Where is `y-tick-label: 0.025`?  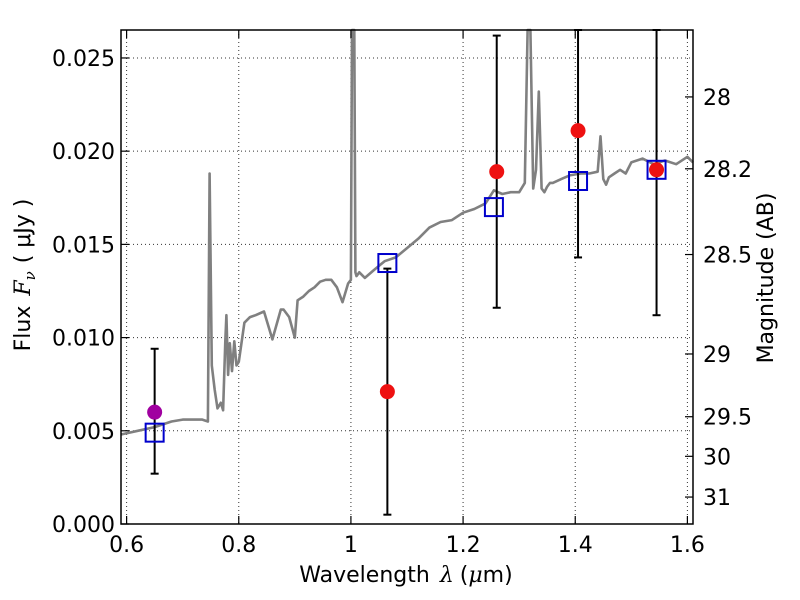
y-tick-label: 0.025 is located at coordinates (83, 59).